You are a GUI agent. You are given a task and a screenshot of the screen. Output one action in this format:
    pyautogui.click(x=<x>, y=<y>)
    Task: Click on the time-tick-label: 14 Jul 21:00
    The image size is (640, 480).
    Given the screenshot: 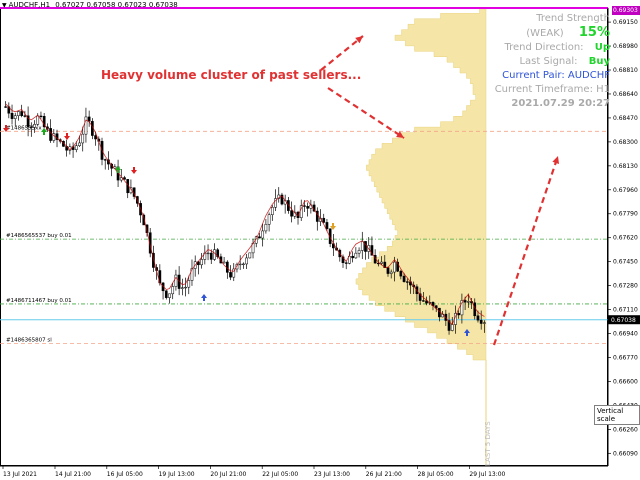 What is the action you would take?
    pyautogui.click(x=73, y=474)
    